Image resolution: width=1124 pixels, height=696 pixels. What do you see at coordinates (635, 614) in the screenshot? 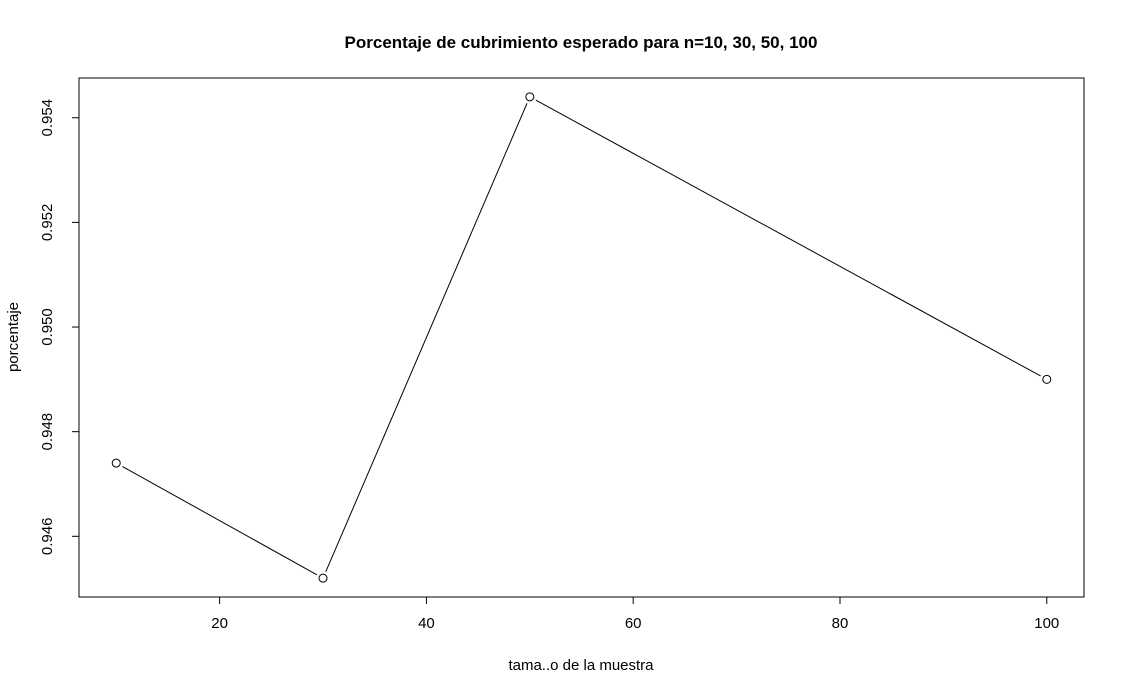
I see `x-axis: 20 40 60 80 100` at bounding box center [635, 614].